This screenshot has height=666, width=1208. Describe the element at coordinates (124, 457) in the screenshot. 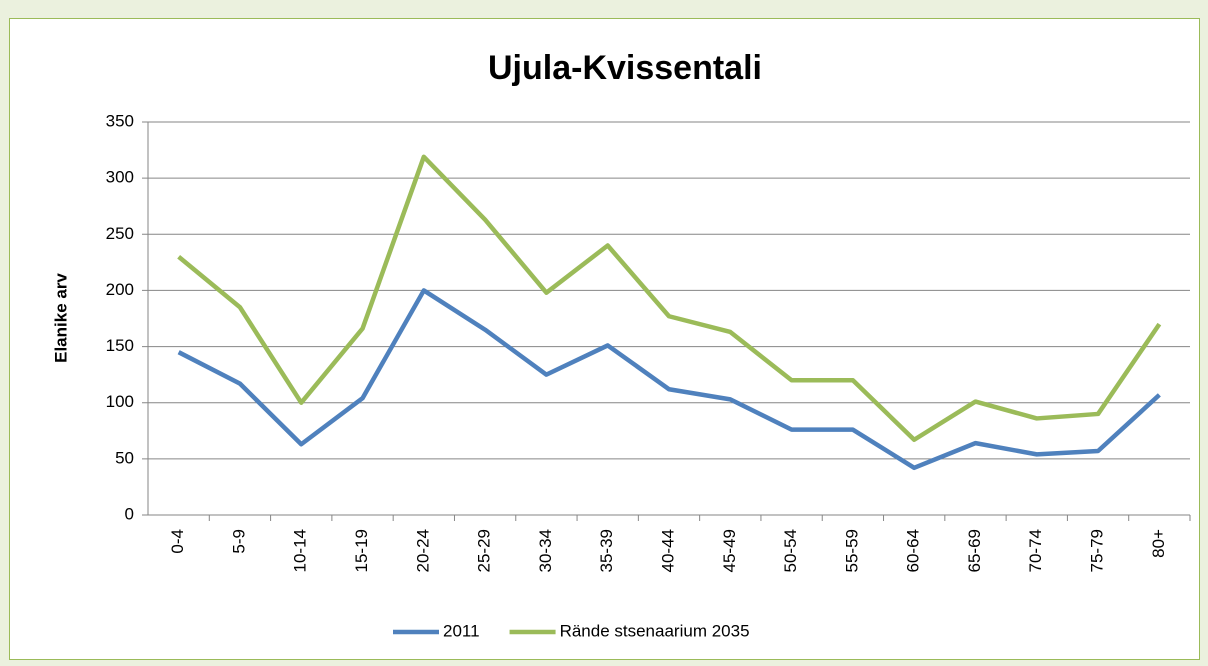

I see `y-tick-label: 50` at that location.